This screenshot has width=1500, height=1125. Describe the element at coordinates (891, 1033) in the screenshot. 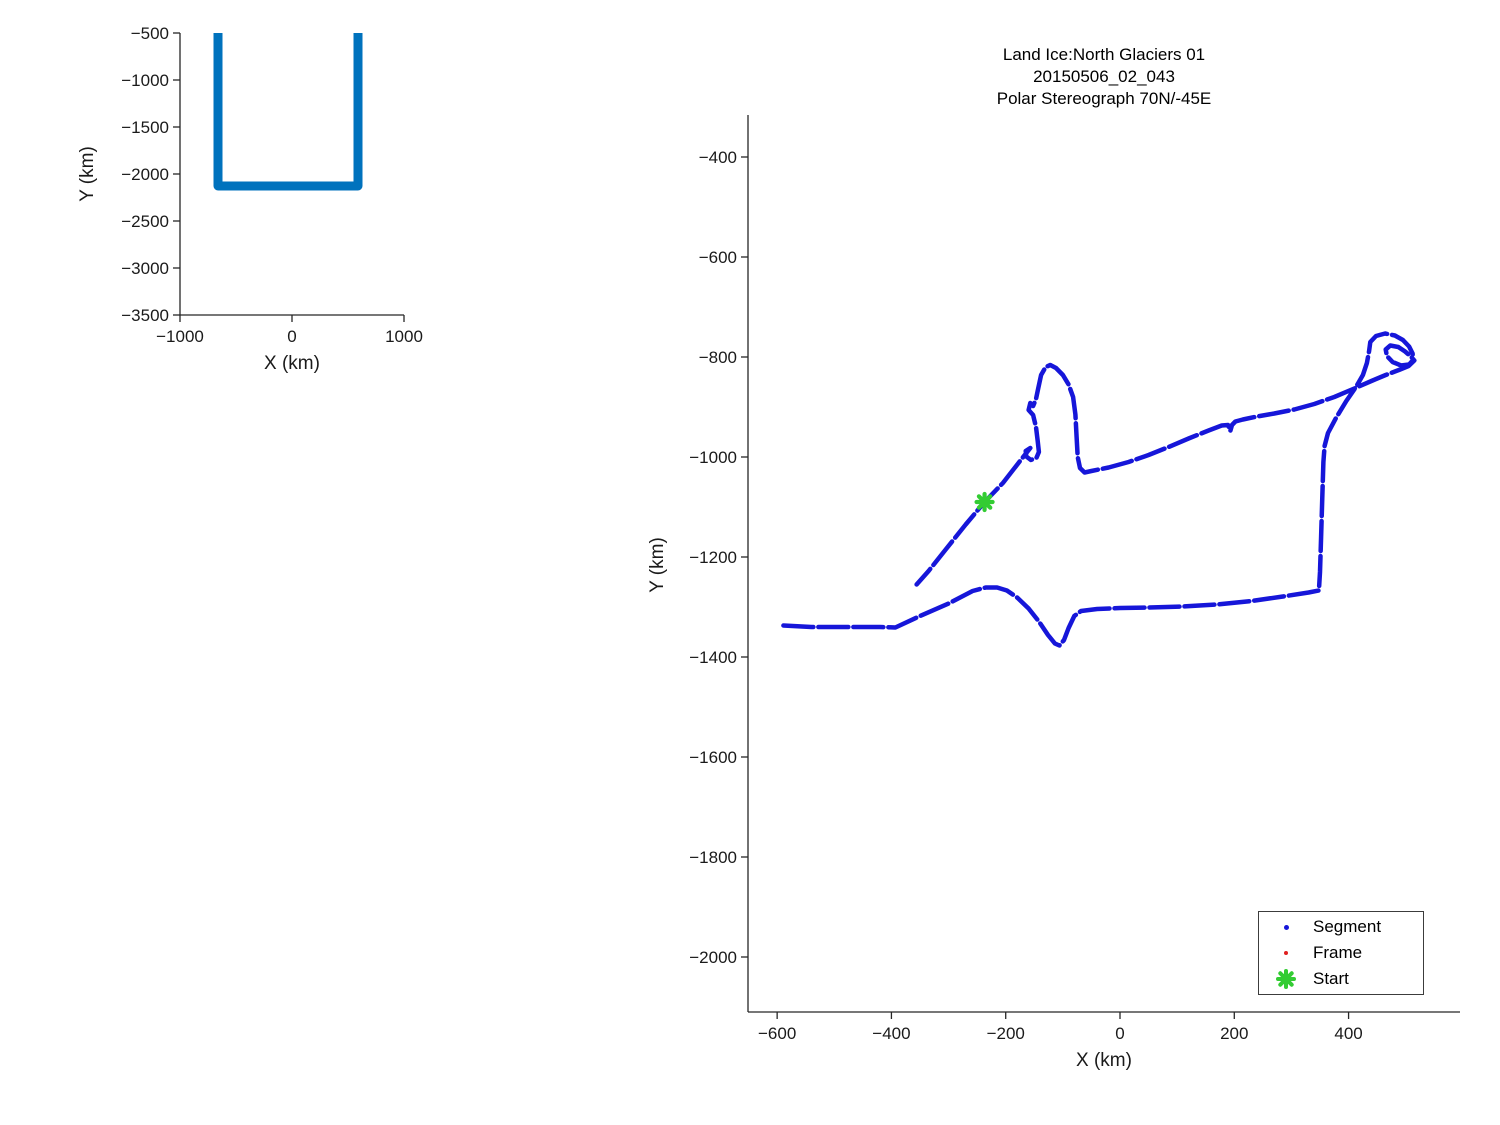

I see `x-tick-label: −400` at that location.